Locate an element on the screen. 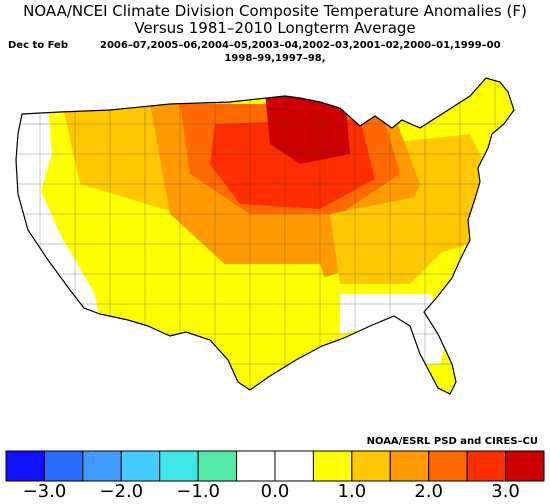  map-region-minnesota-arrowhead is located at coordinates (307, 128).